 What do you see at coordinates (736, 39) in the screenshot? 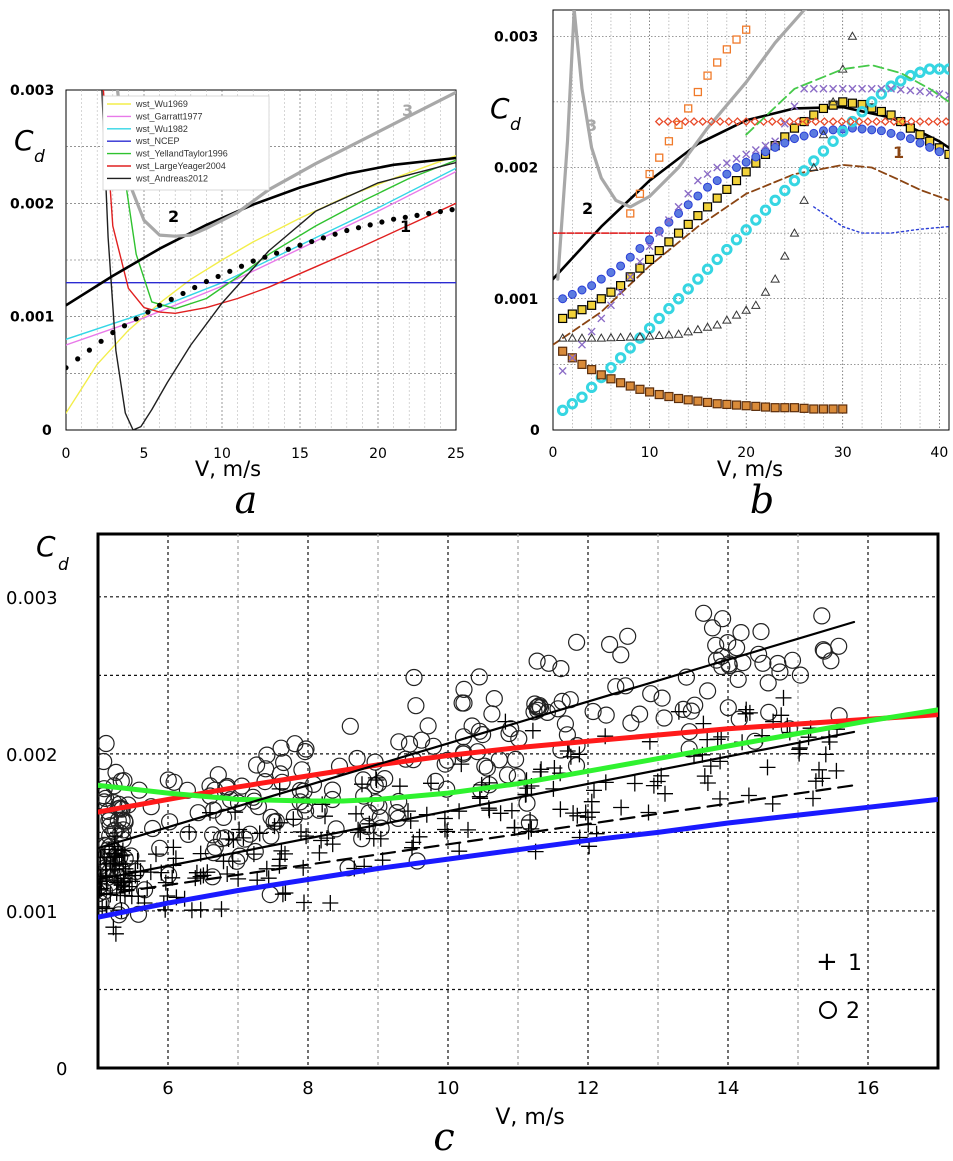
I see `orange-square-marker` at bounding box center [736, 39].